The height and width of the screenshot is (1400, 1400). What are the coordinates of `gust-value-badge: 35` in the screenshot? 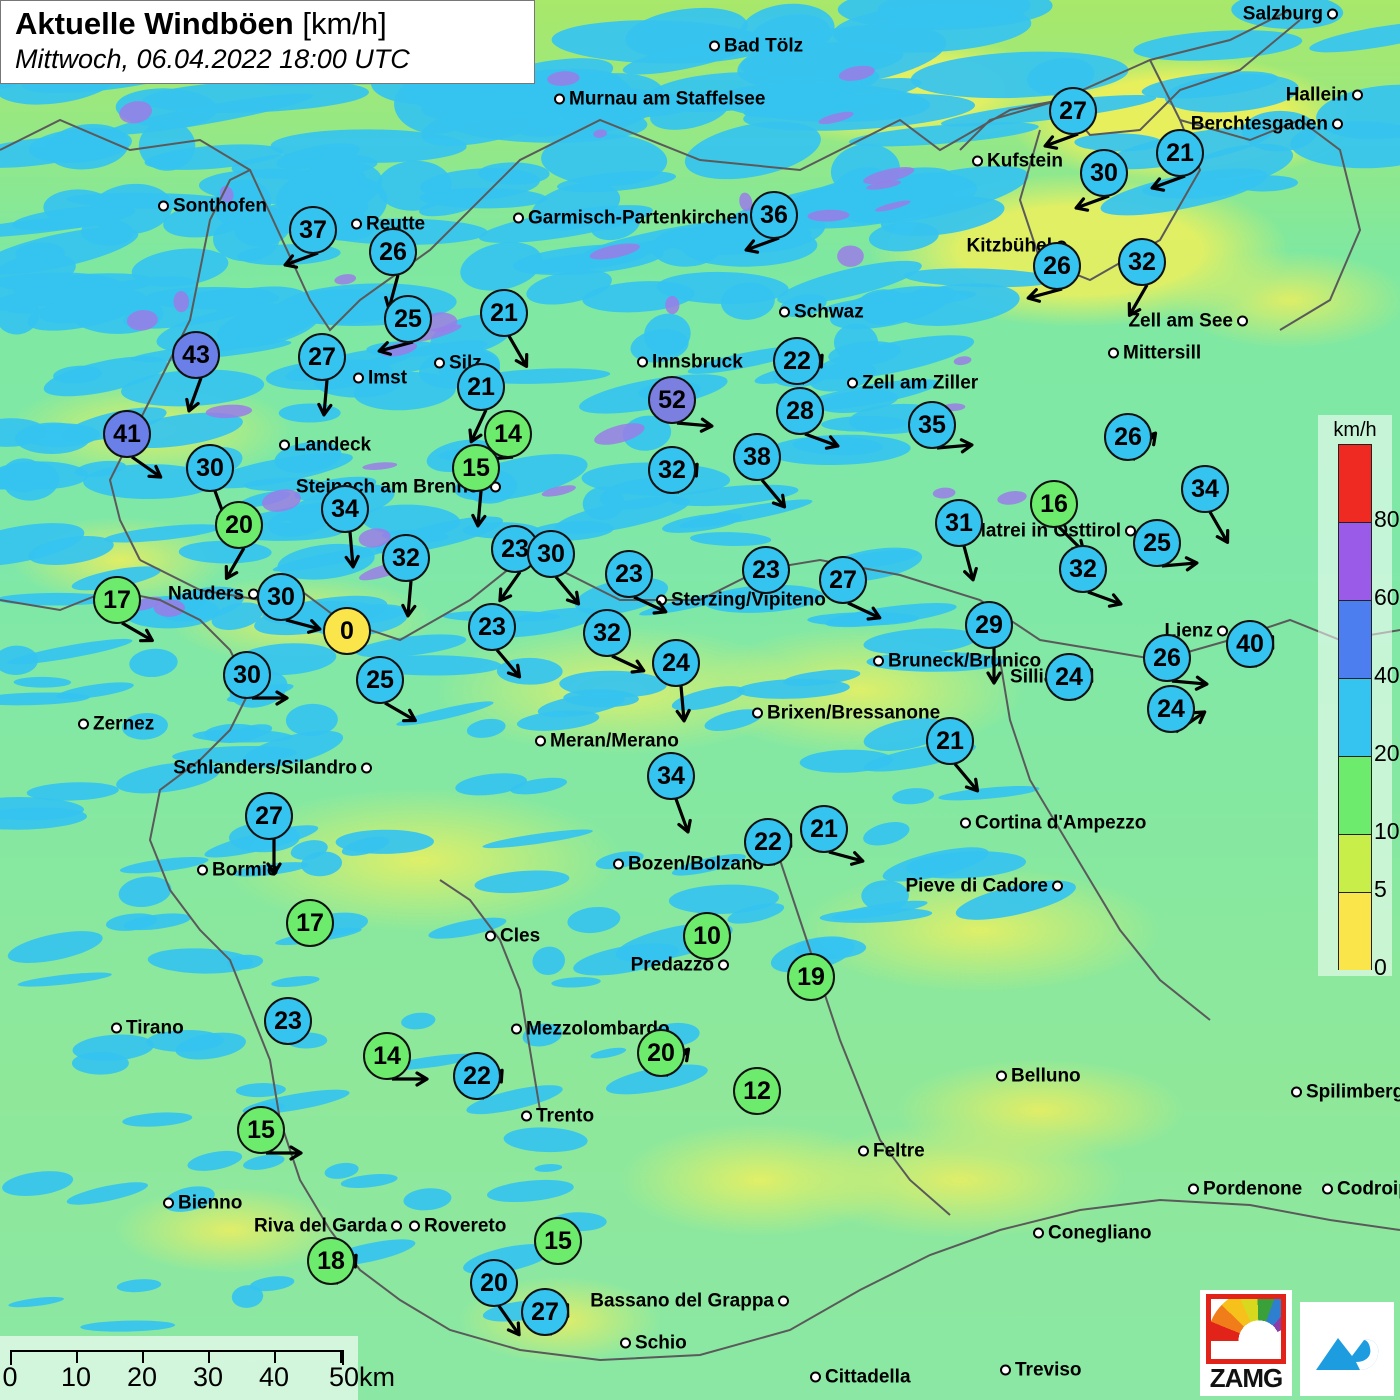 It's located at (932, 425).